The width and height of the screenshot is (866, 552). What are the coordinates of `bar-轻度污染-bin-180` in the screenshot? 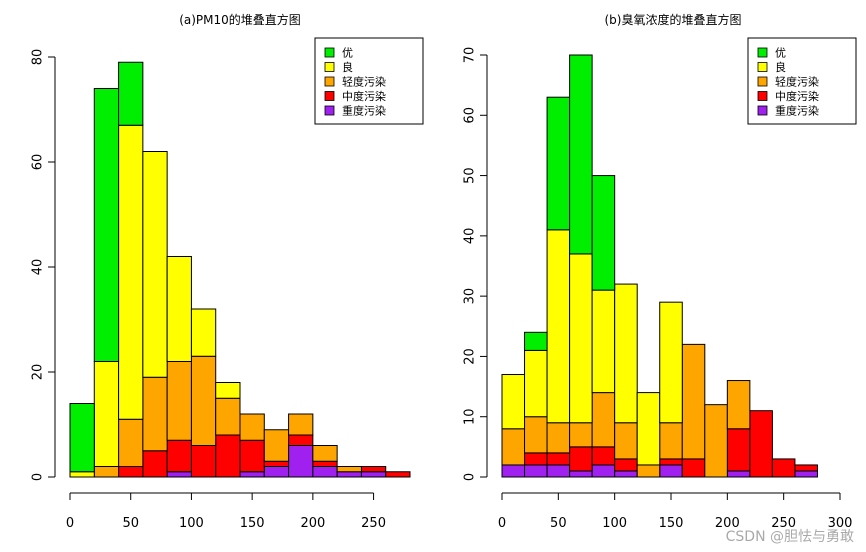 It's located at (301, 424).